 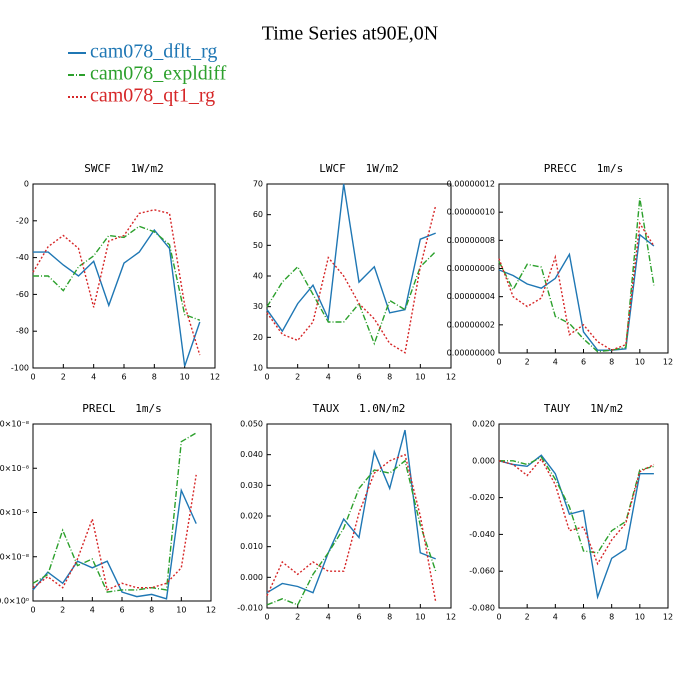 What do you see at coordinates (251, 546) in the screenshot?
I see `y-tick-label: 0.010` at bounding box center [251, 546].